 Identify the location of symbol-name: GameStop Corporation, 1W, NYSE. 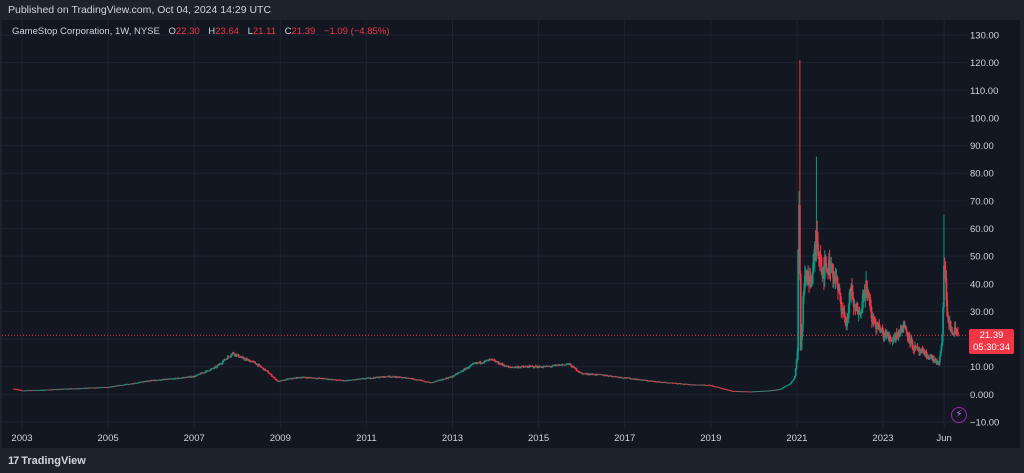
(86, 31).